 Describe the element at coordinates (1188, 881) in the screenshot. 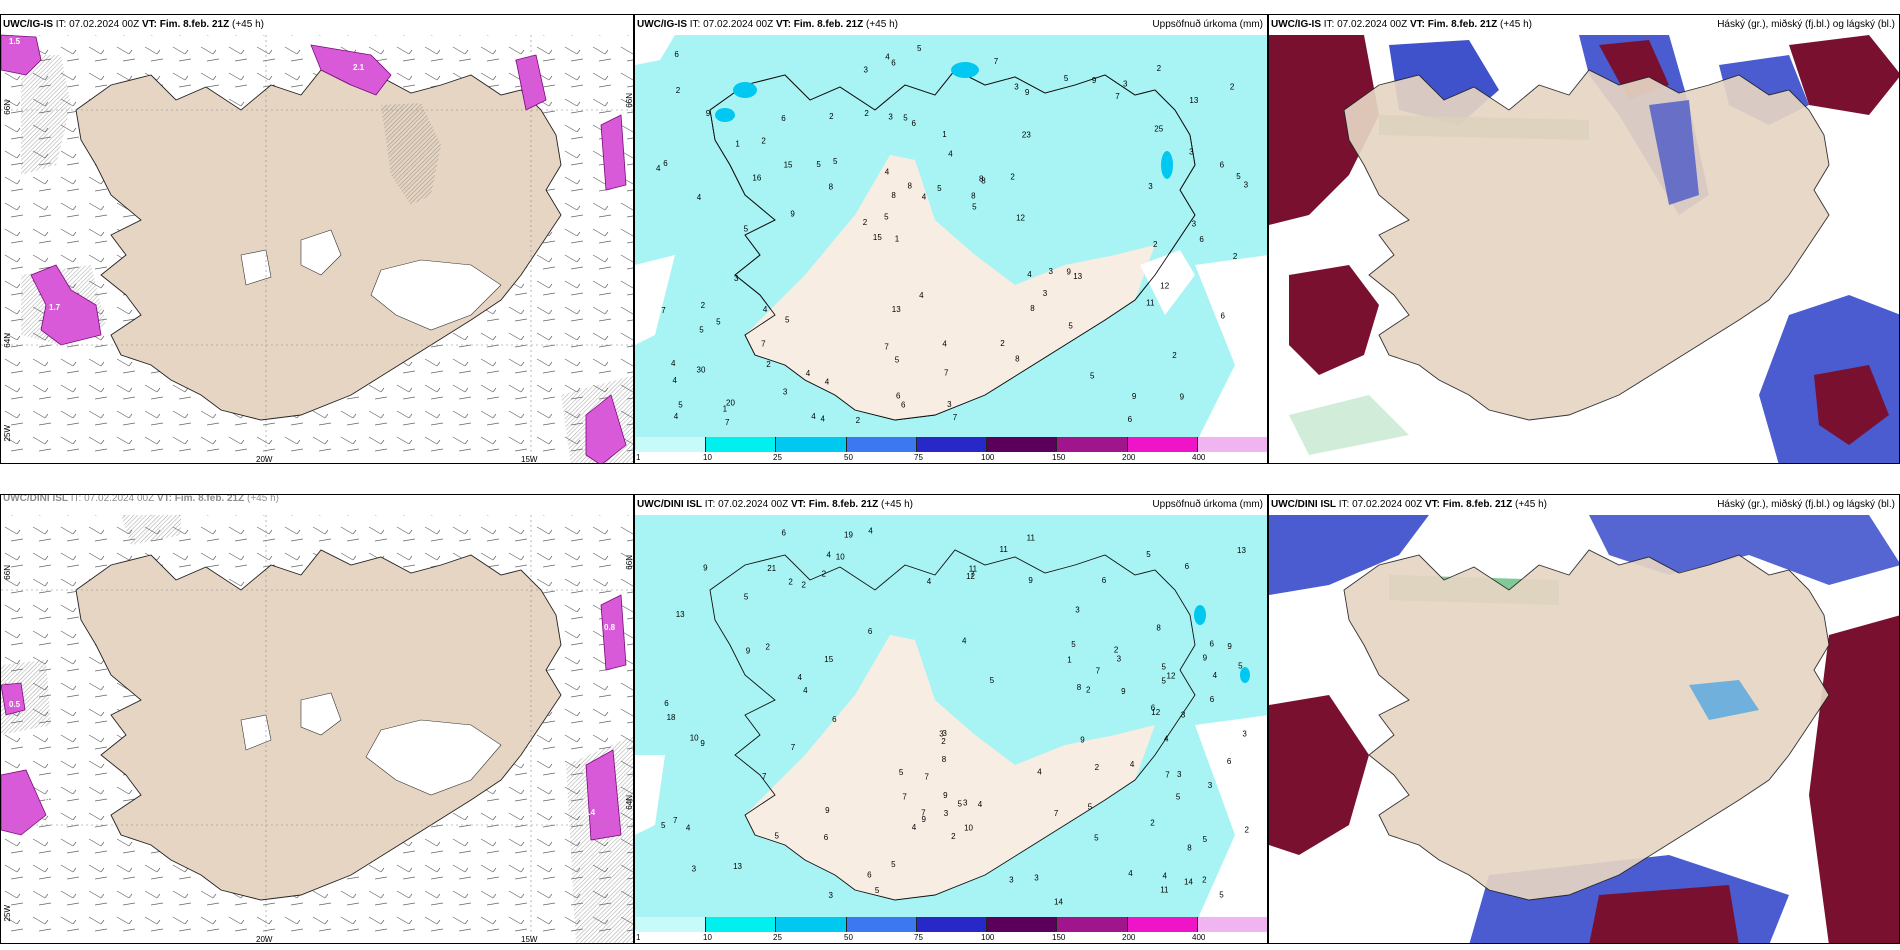

I see `precip-value: 14` at that location.